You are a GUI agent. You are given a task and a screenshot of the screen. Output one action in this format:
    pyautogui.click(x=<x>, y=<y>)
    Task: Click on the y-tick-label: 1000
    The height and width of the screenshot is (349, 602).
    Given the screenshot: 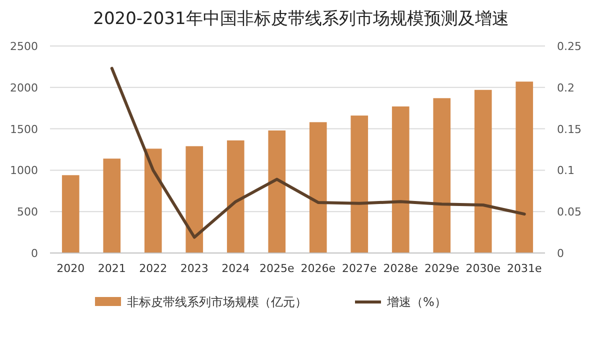 What is the action you would take?
    pyautogui.click(x=24, y=171)
    